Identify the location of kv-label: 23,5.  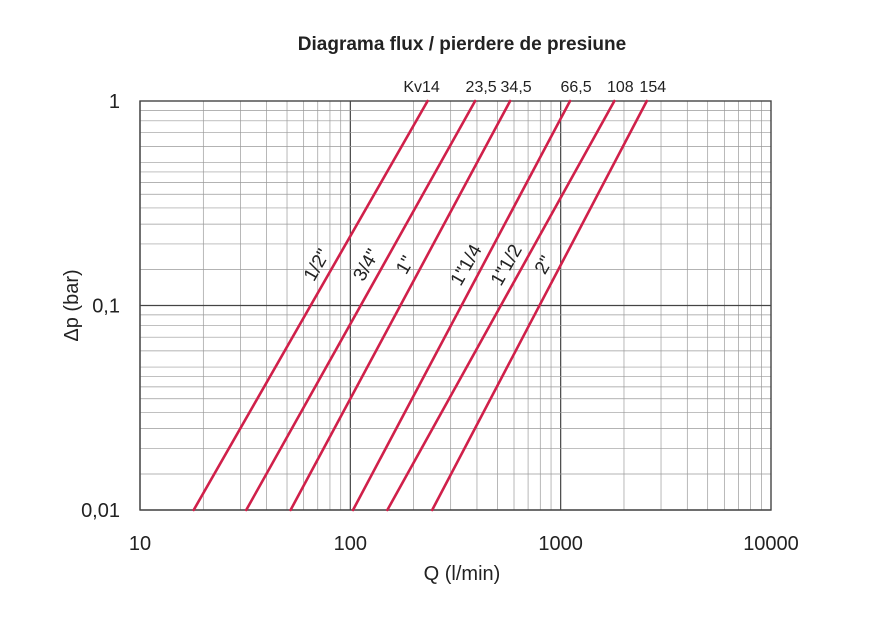
(481, 87).